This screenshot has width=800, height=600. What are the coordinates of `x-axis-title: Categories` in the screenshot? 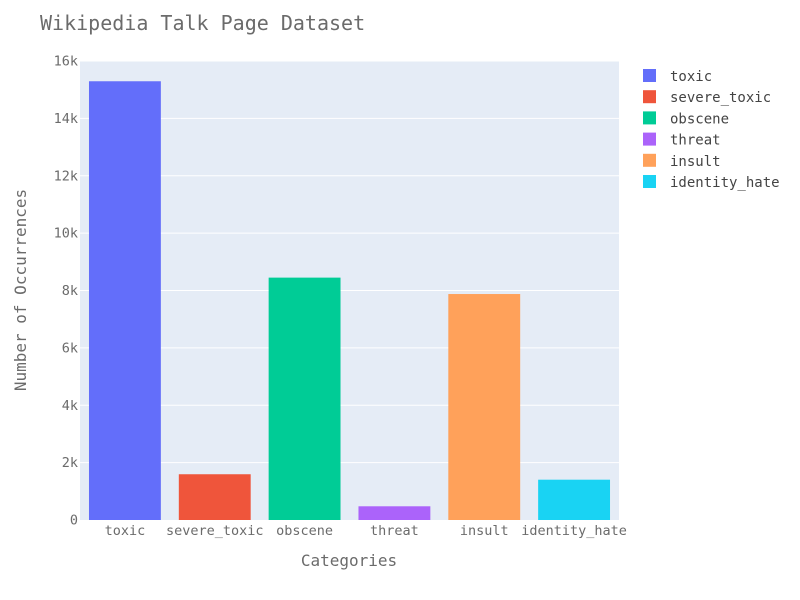 It's located at (349, 560).